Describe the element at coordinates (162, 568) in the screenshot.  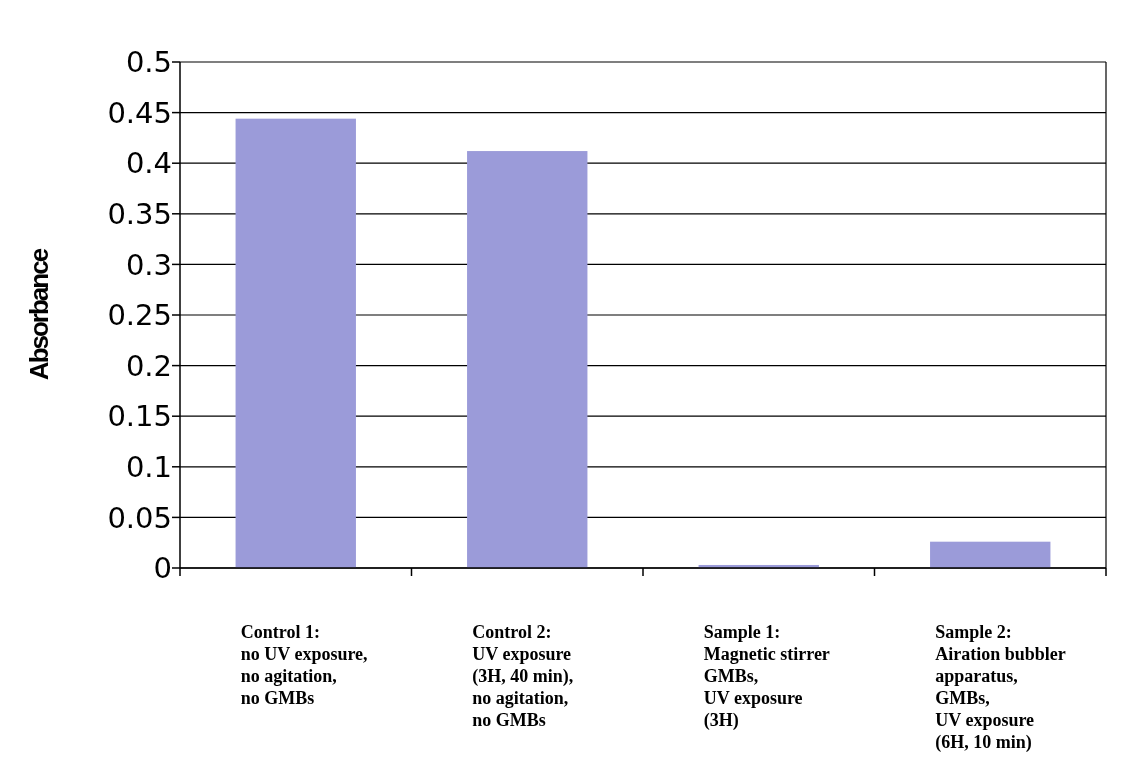
I see `y-tick-label: 0` at that location.